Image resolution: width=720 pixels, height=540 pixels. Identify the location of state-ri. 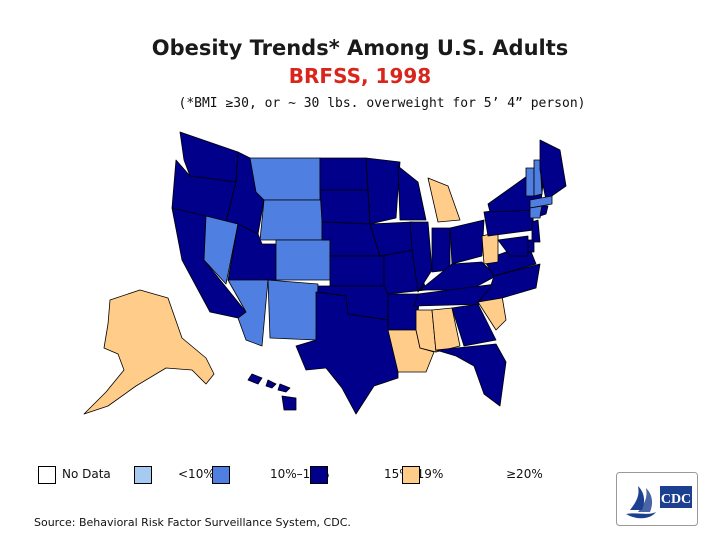
(544, 211).